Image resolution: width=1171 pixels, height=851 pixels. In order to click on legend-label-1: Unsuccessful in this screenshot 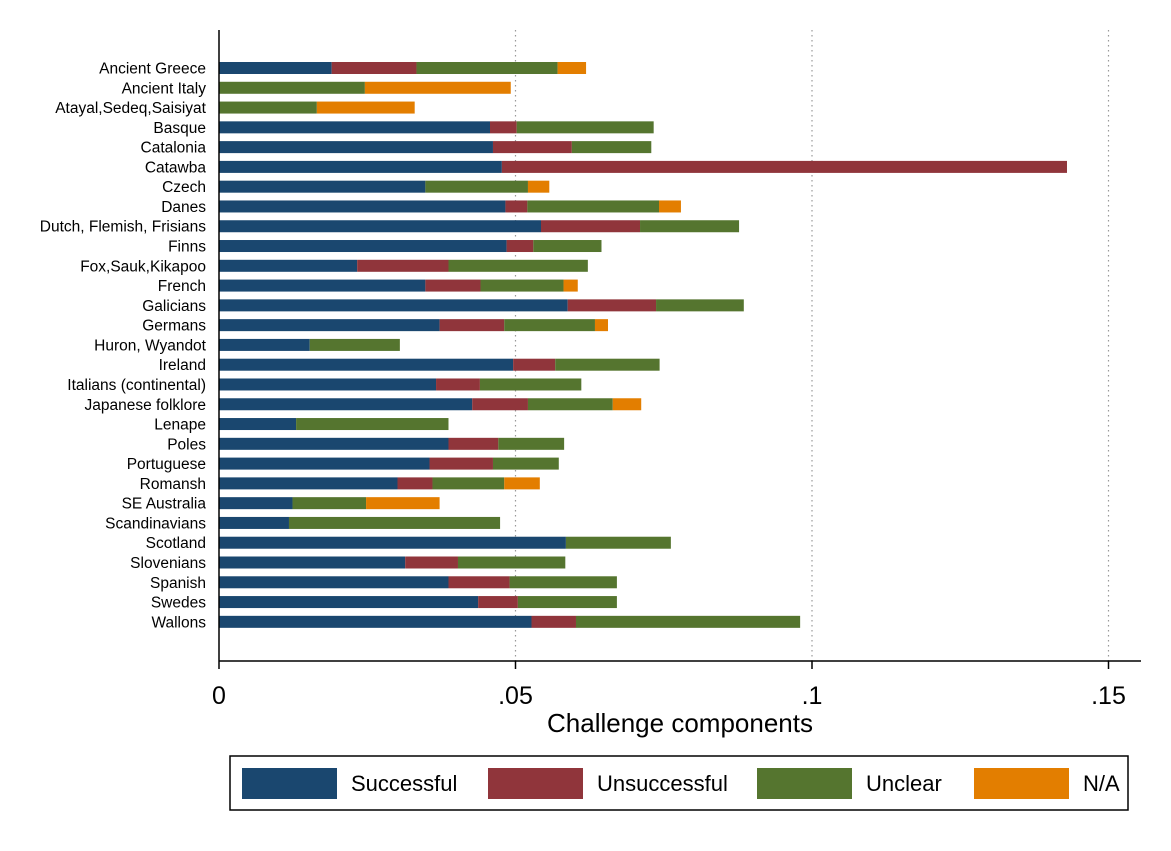, I will do `click(662, 783)`.